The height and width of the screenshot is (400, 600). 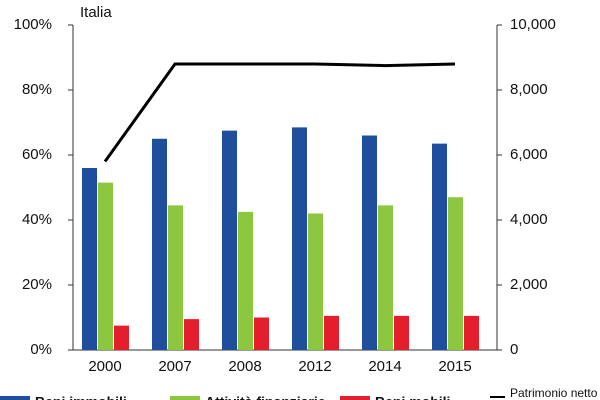 I want to click on y2-tick-label: 10,000, so click(x=533, y=24).